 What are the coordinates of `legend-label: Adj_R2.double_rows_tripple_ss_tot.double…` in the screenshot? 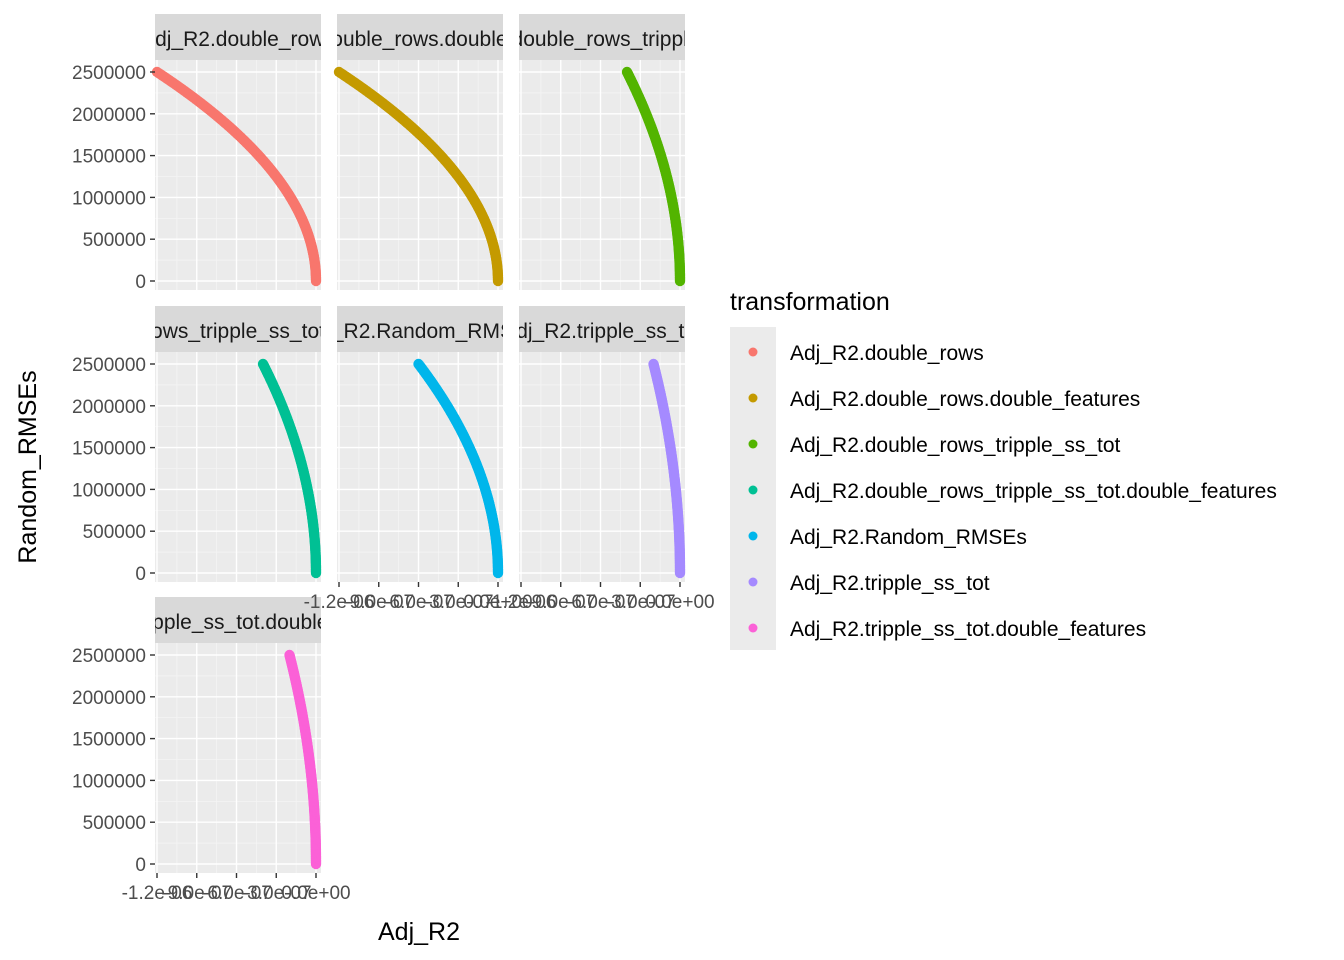 It's located at (1033, 491).